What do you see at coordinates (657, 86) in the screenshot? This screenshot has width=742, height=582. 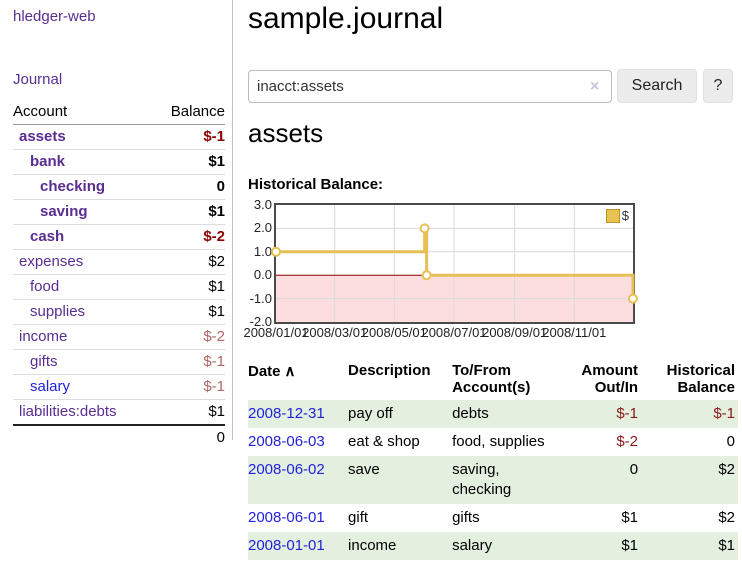 I see `search-button: Search` at bounding box center [657, 86].